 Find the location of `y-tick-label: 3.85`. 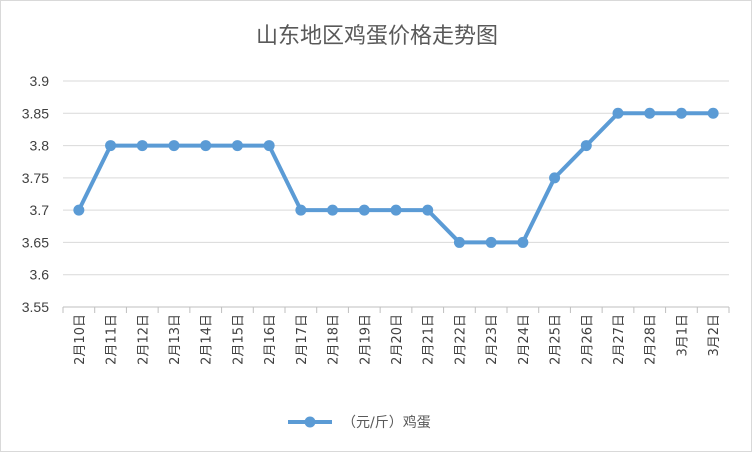

y-tick-label: 3.85 is located at coordinates (35, 113).